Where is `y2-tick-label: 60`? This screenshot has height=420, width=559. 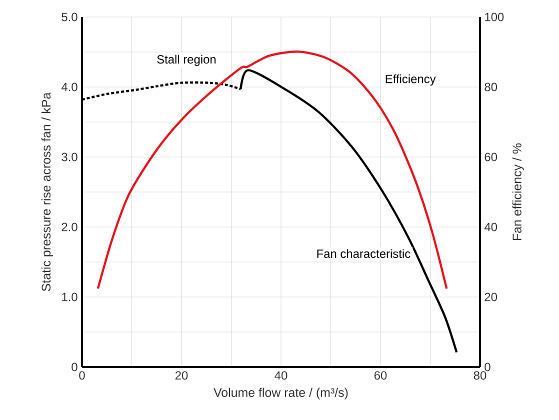
y2-tick-label: 60 is located at coordinates (491, 157).